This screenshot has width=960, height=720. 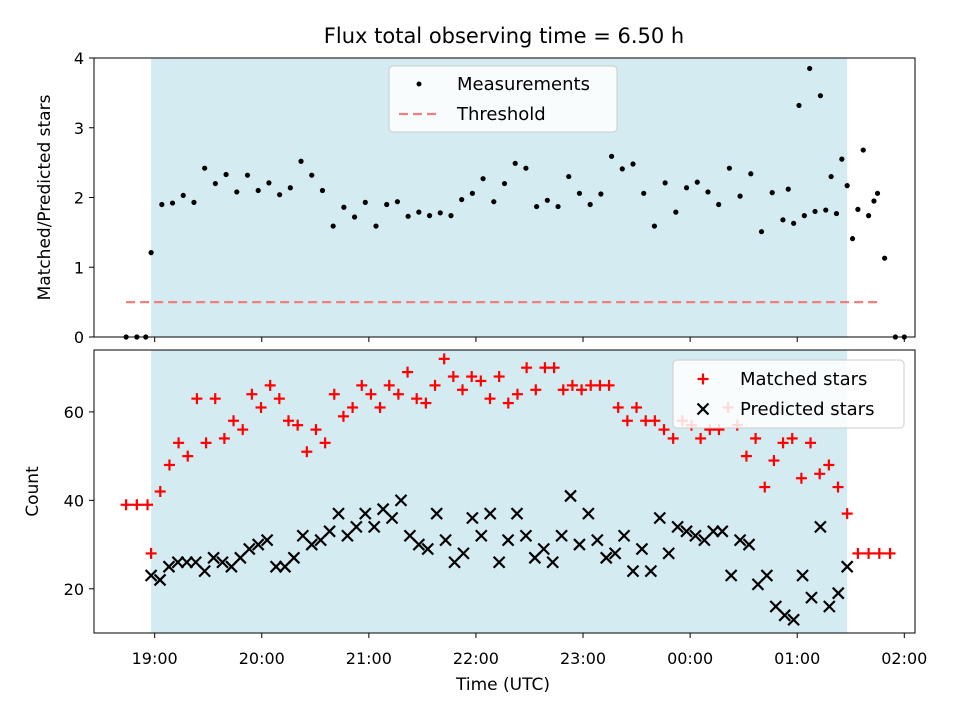 What do you see at coordinates (502, 685) in the screenshot?
I see `x-axis-label: Time (UTC)` at bounding box center [502, 685].